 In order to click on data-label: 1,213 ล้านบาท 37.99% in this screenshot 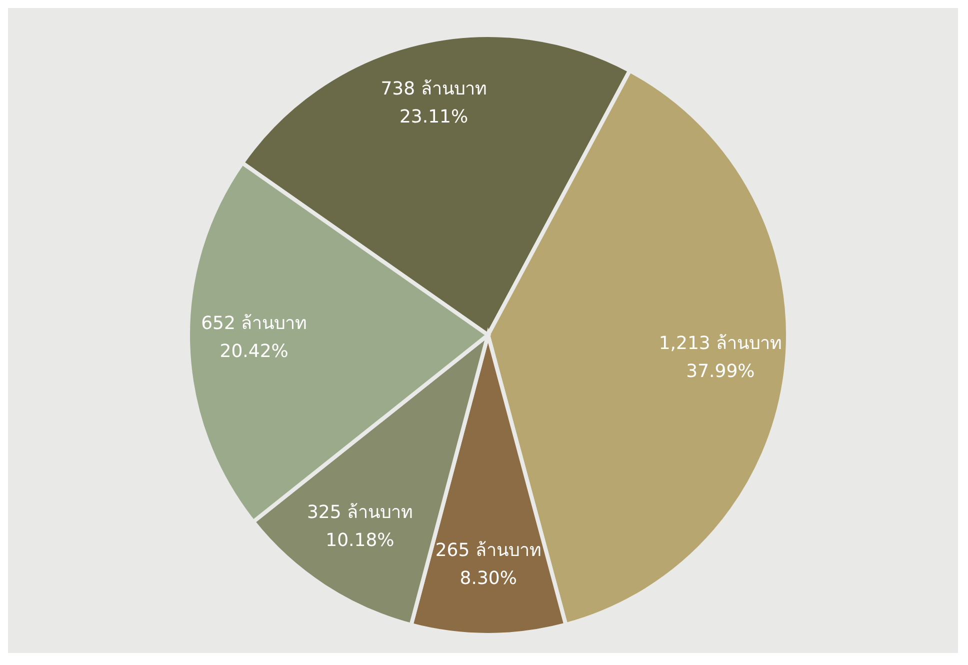, I will do `click(720, 357)`.